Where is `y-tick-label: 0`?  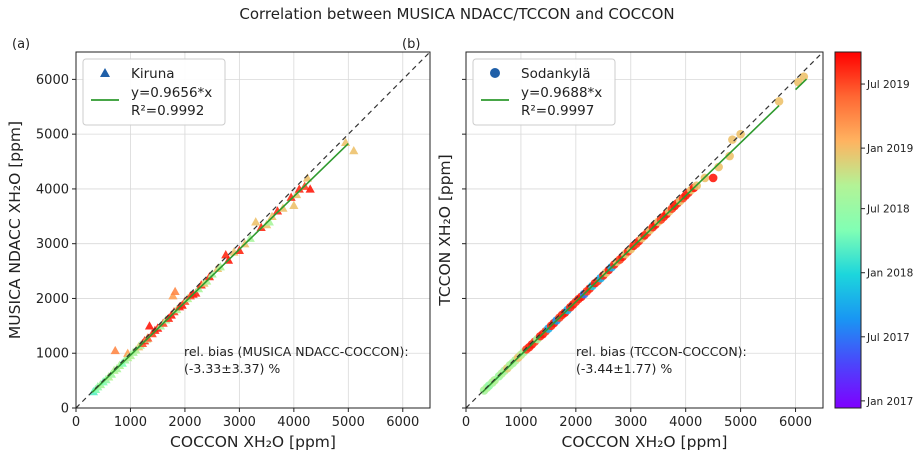
y-tick-label: 0 is located at coordinates (65, 409).